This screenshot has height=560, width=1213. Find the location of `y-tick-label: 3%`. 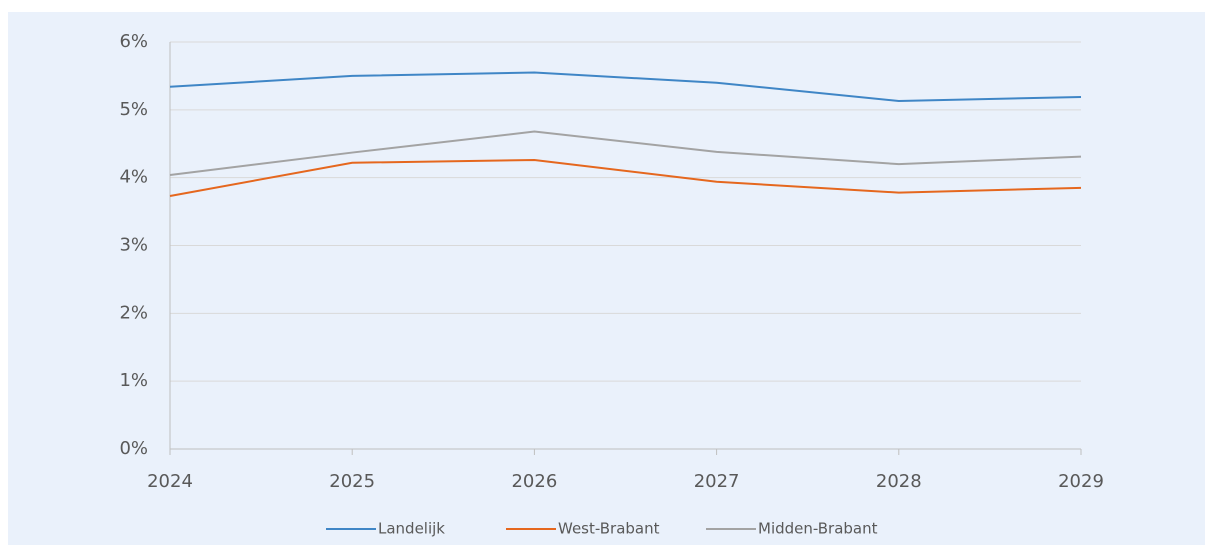

y-tick-label: 3% is located at coordinates (133, 245).